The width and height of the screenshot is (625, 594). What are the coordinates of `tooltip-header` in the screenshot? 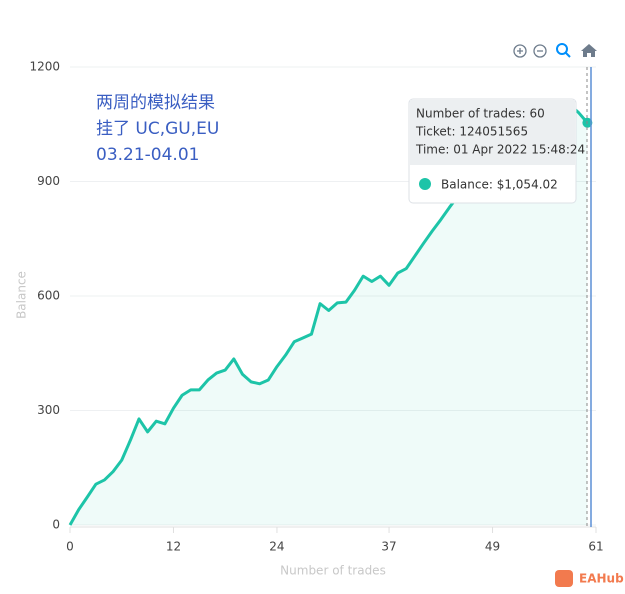 It's located at (492, 132).